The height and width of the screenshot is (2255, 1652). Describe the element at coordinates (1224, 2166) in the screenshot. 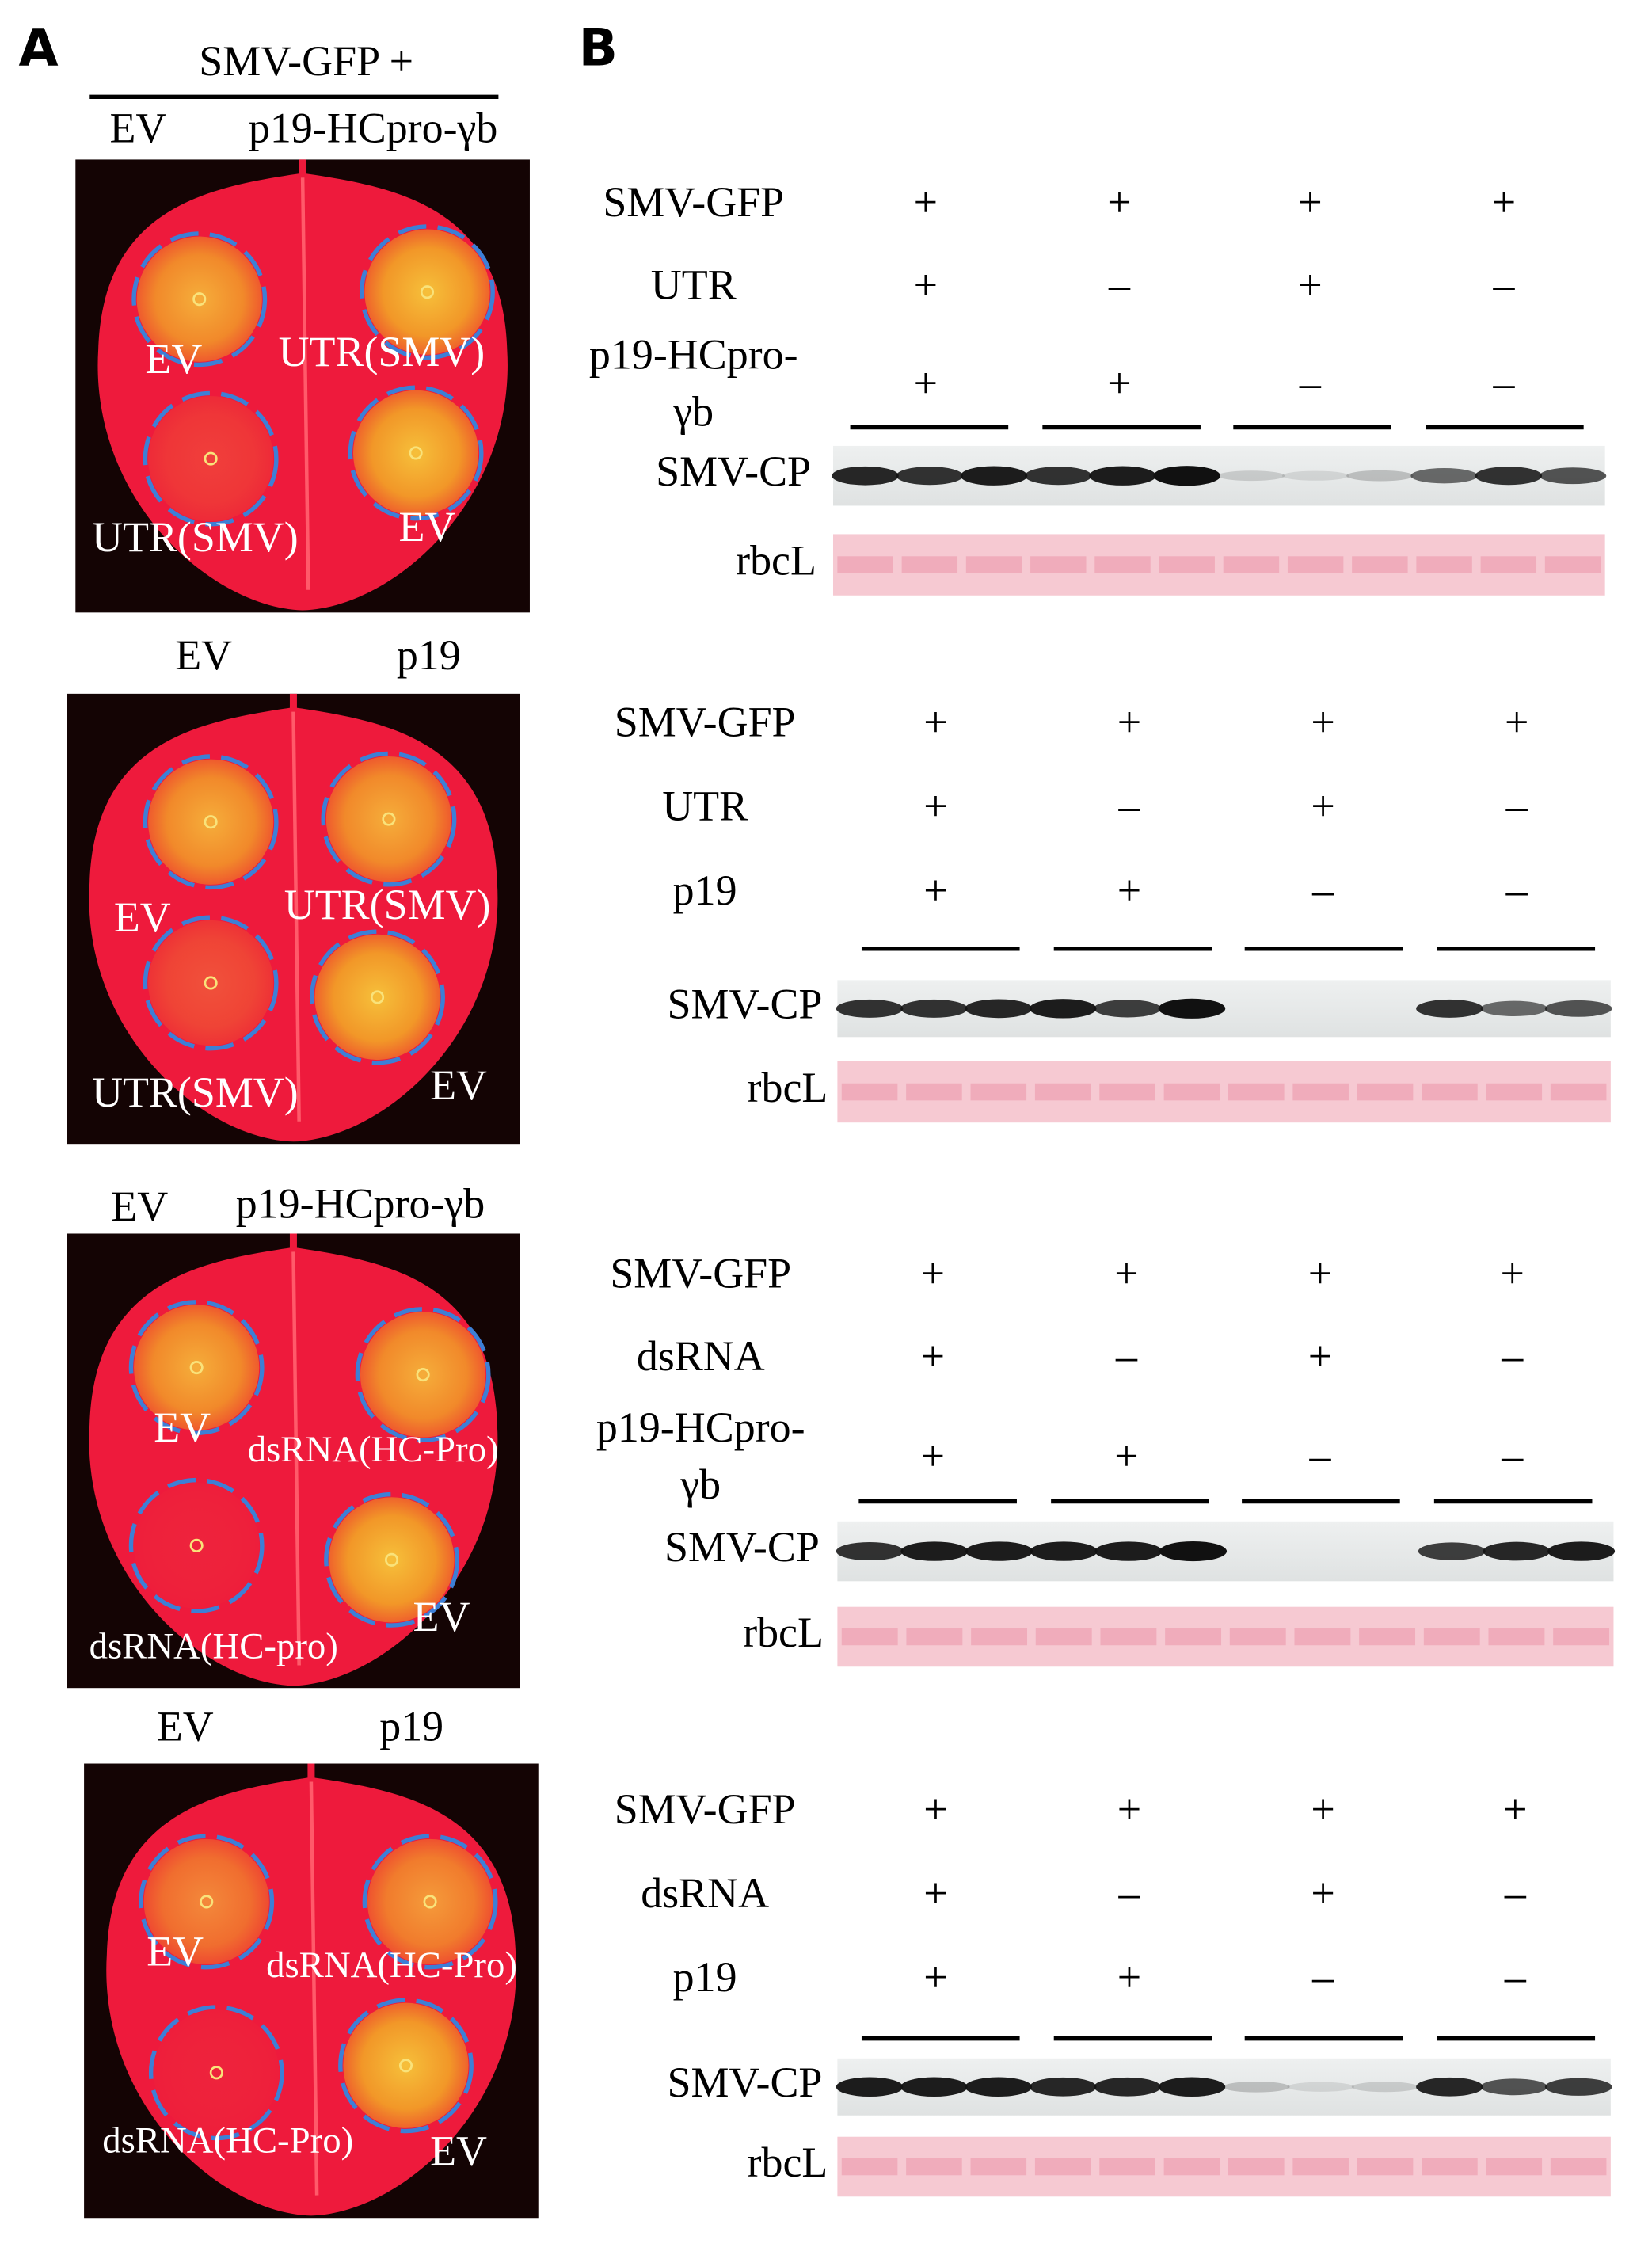

I see `ponceau-stain` at that location.